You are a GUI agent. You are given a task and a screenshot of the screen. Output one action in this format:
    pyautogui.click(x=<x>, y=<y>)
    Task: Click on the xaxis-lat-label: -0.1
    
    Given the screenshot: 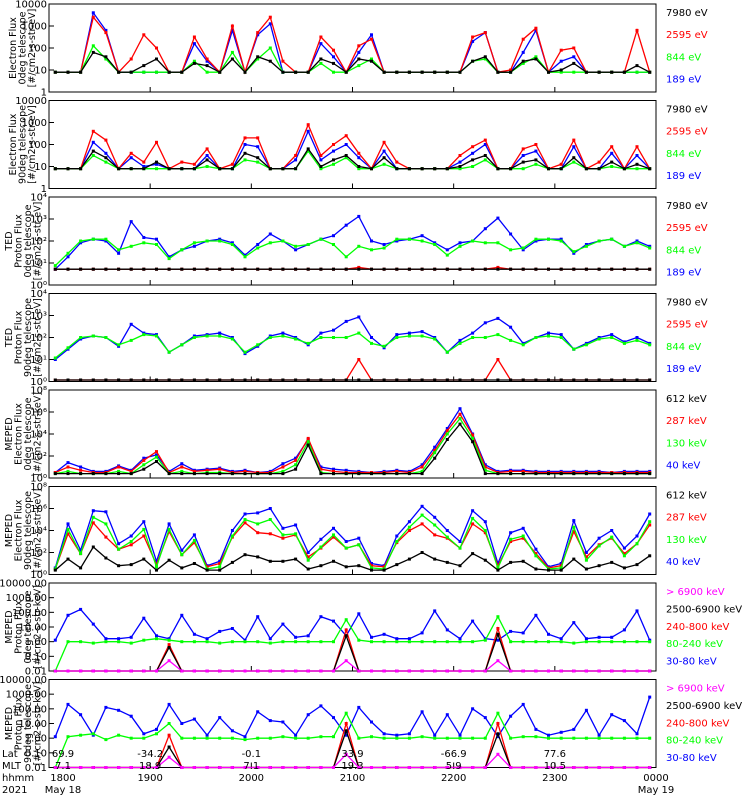 What is the action you would take?
    pyautogui.click(x=252, y=754)
    